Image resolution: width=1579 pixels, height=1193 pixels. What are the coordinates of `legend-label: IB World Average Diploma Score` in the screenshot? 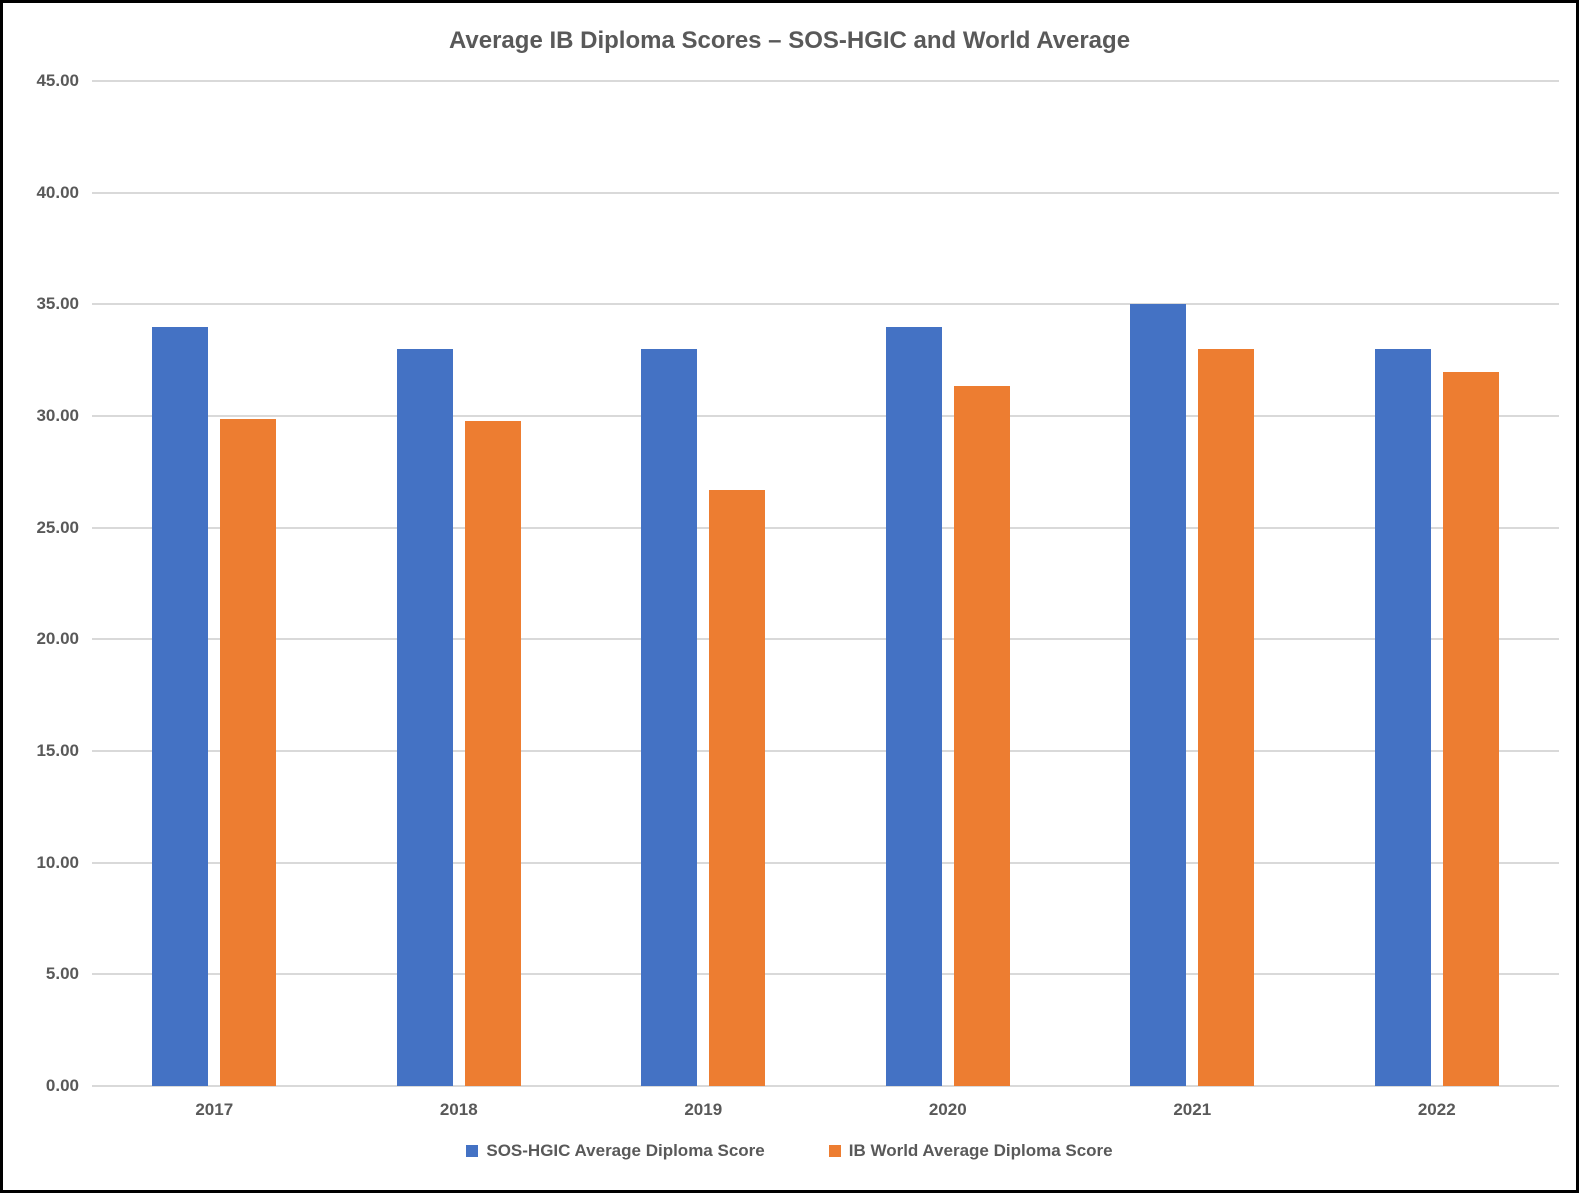 It's located at (980, 1150).